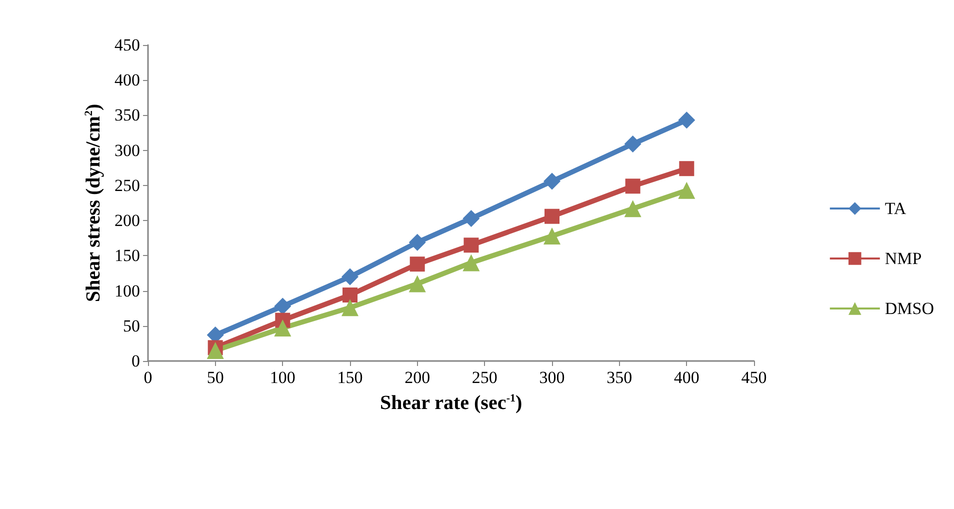  What do you see at coordinates (350, 377) in the screenshot?
I see `x-tick-label: 150` at bounding box center [350, 377].